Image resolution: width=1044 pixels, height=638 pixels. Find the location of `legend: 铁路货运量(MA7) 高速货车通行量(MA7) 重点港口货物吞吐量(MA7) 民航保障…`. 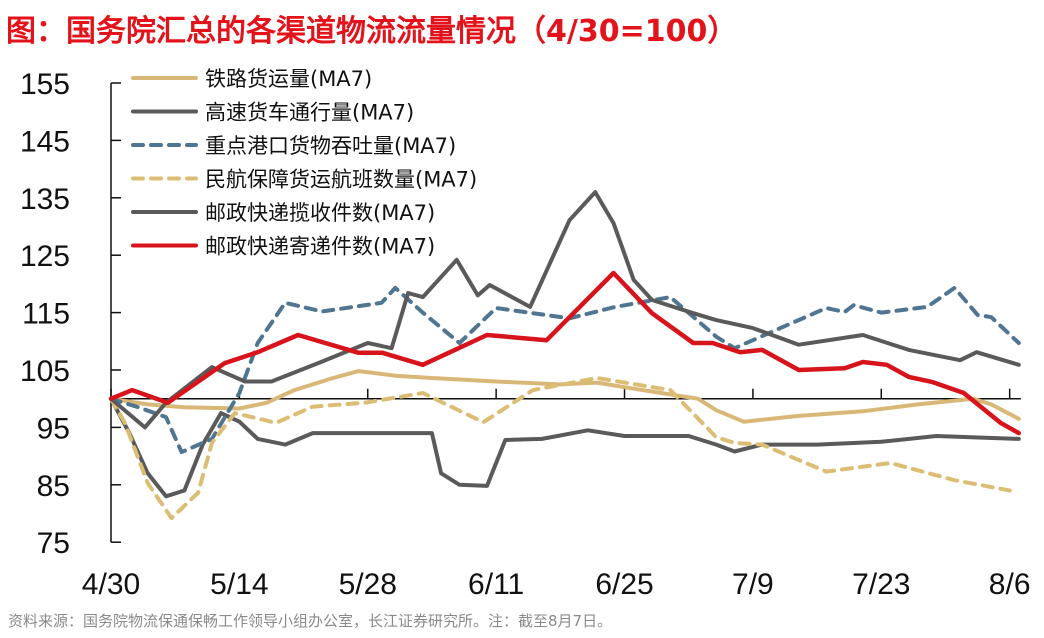

legend: 铁路货运量(MA7) 高速货车通行量(MA7) 重点港口货物吞吐量(MA7) 民航保障… is located at coordinates (304, 163).